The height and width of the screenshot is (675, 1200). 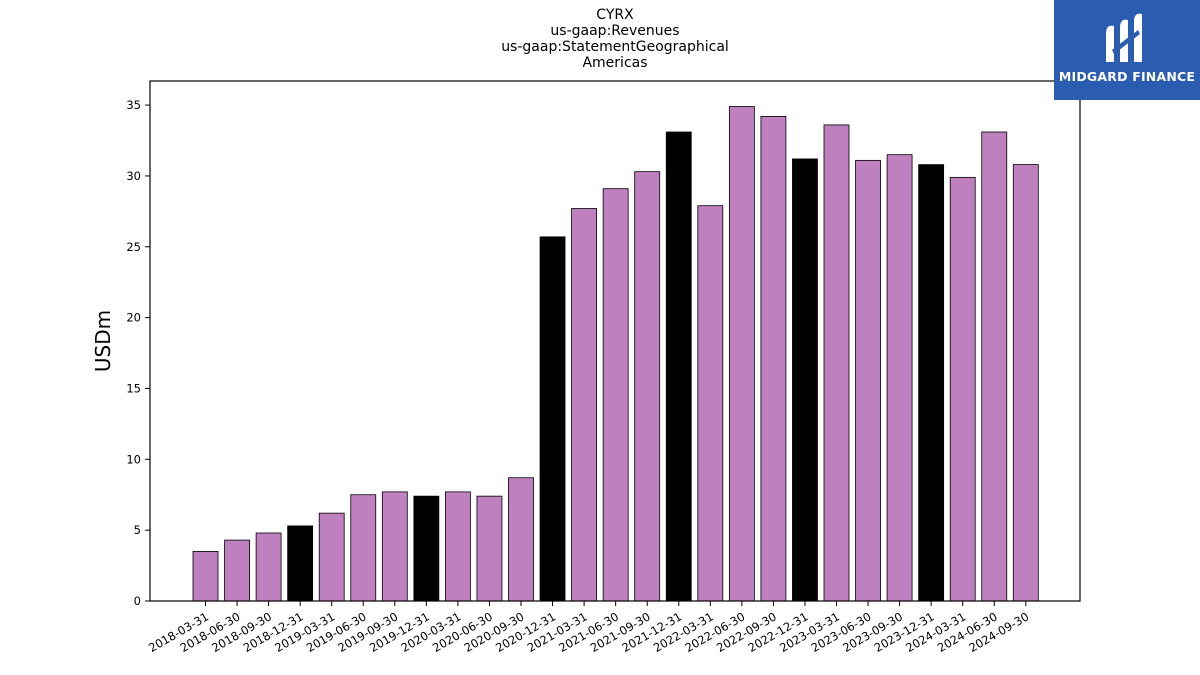 What do you see at coordinates (103, 341) in the screenshot?
I see `y-axis-label: USDm` at bounding box center [103, 341].